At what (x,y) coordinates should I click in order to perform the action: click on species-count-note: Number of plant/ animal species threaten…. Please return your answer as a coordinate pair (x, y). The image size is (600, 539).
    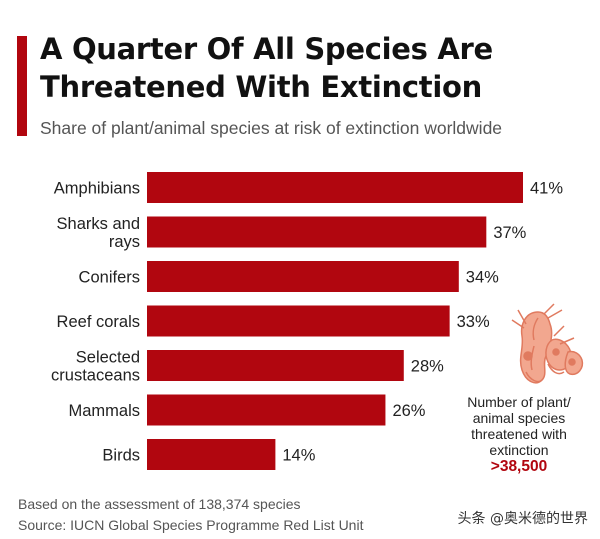
    Looking at the image, I should click on (519, 426).